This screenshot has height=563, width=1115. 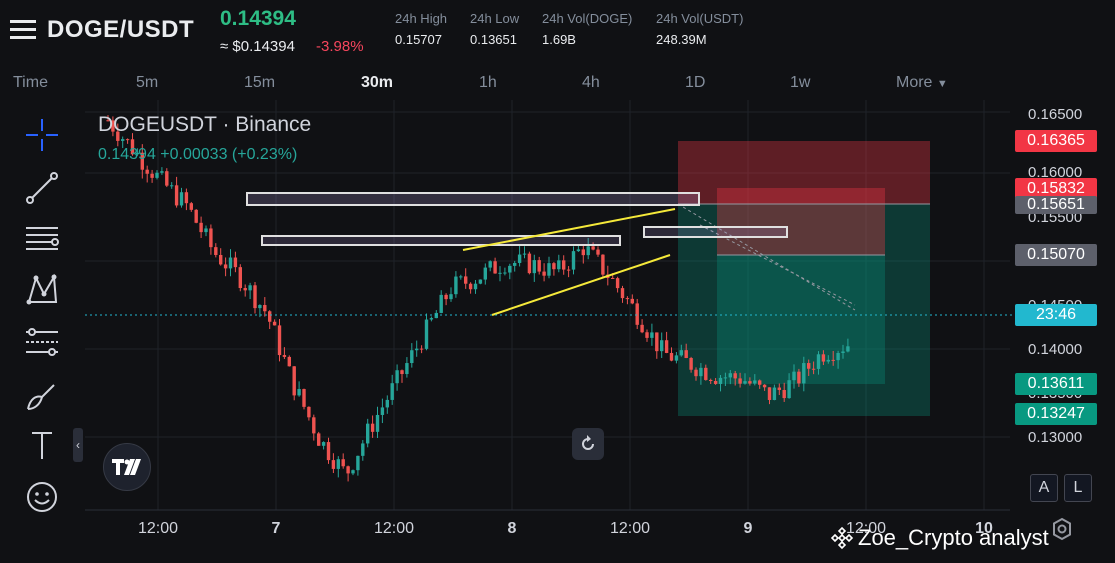 What do you see at coordinates (147, 82) in the screenshot?
I see `tab-5m: 5m` at bounding box center [147, 82].